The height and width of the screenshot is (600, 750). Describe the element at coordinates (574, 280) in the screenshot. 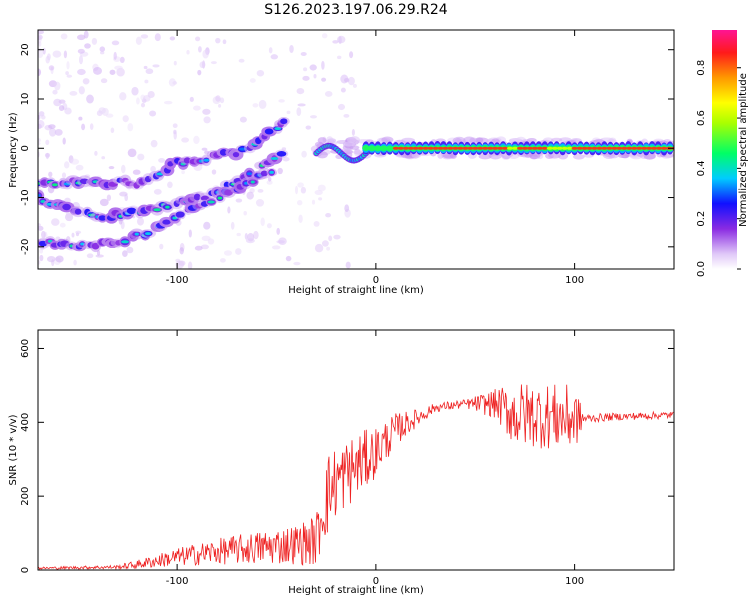

I see `x-tick-label: 100` at that location.